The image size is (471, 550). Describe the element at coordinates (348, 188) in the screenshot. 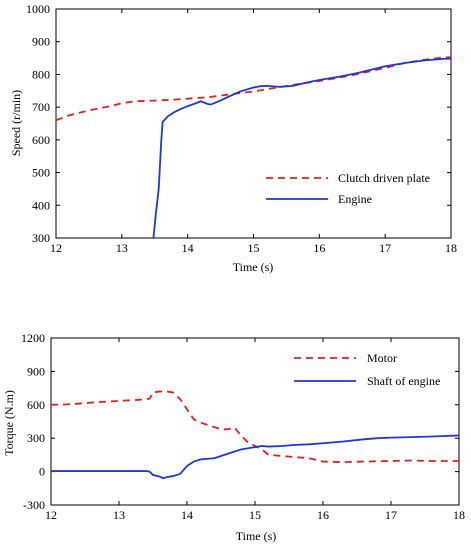

I see `speed-legend: Clutch driven plate Engine` at that location.